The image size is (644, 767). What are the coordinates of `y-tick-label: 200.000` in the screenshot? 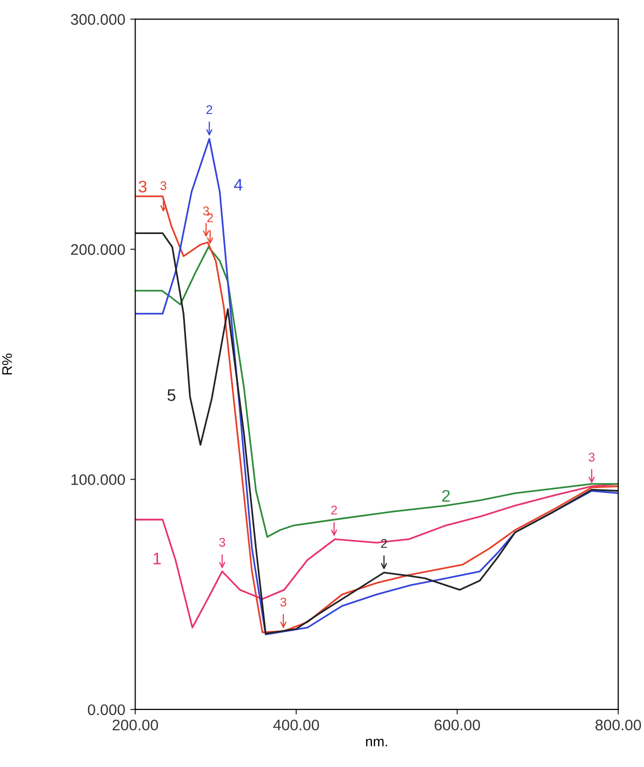 It's located at (98, 249).